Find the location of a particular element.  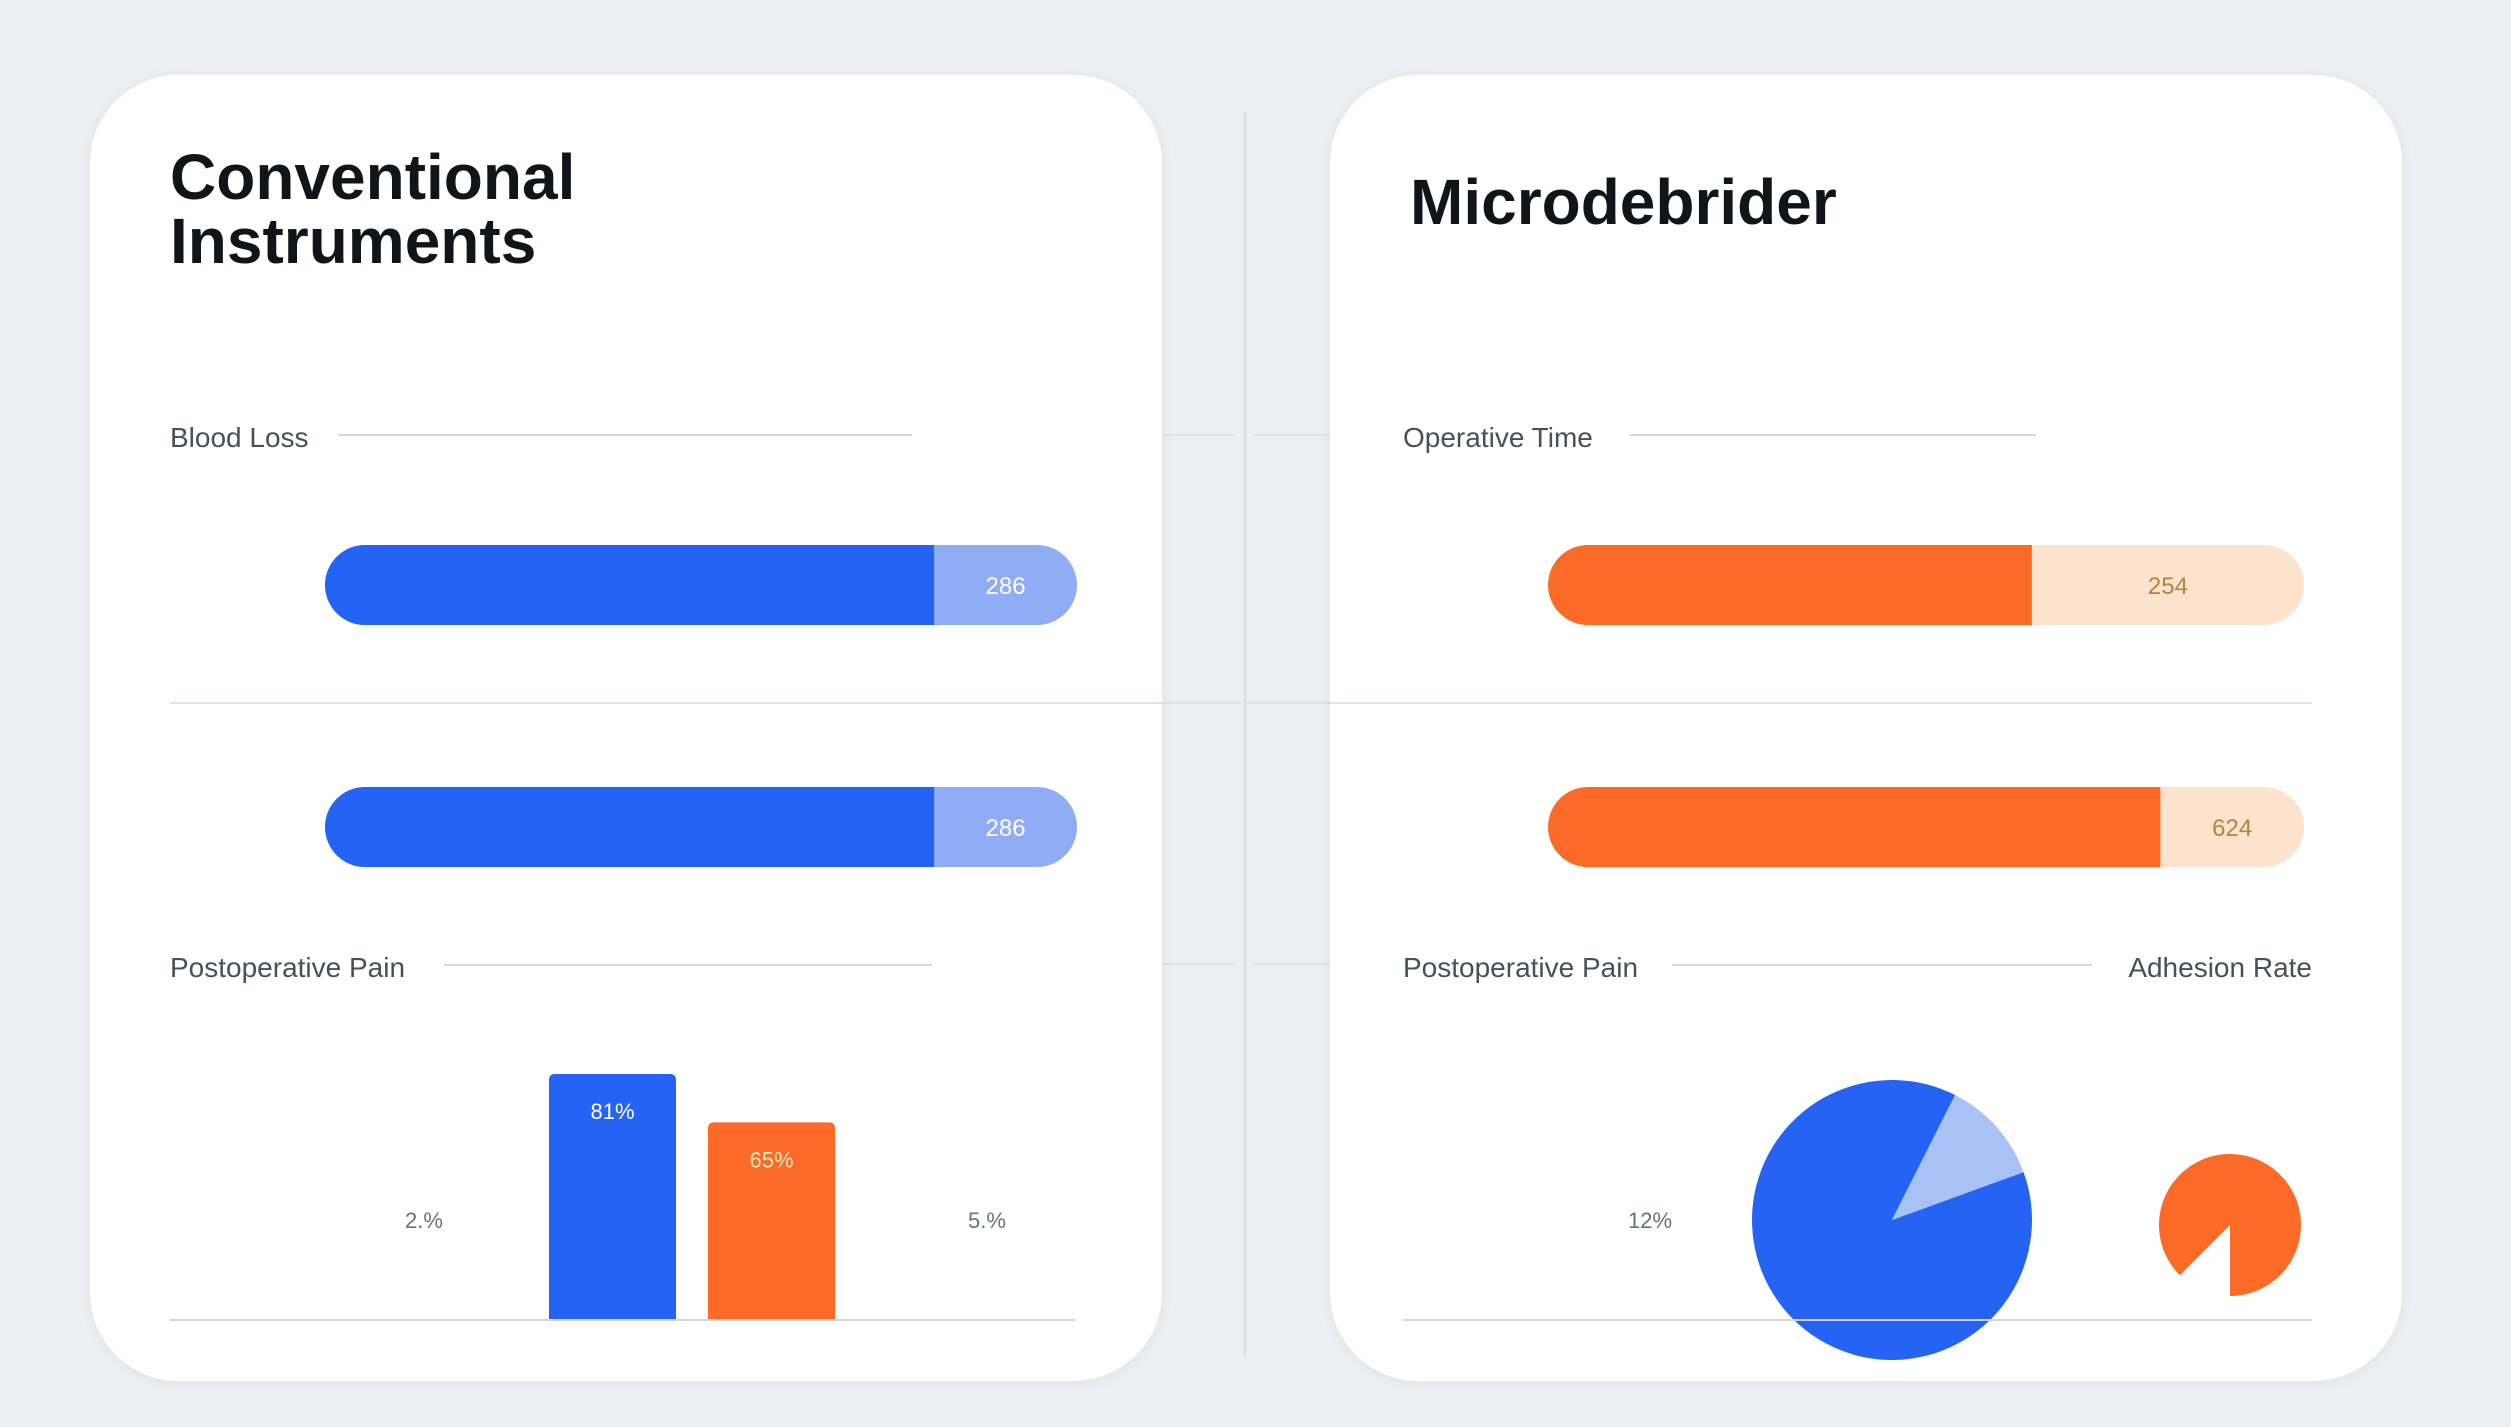

panel-title: Microdebrider is located at coordinates (1623, 202).